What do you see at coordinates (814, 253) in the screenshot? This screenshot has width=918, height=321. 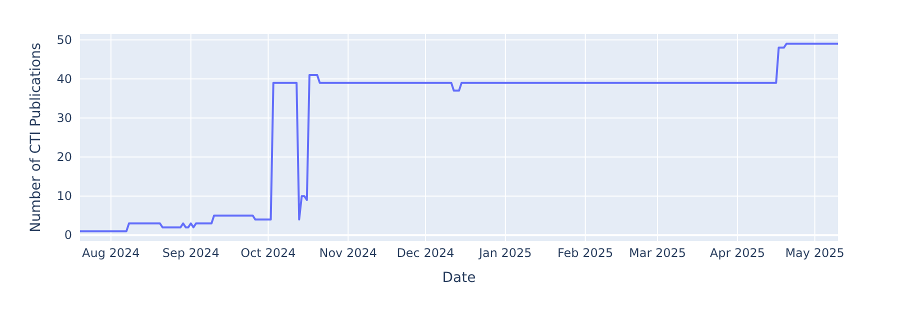 I see `x-tick-label: May 2025` at bounding box center [814, 253].